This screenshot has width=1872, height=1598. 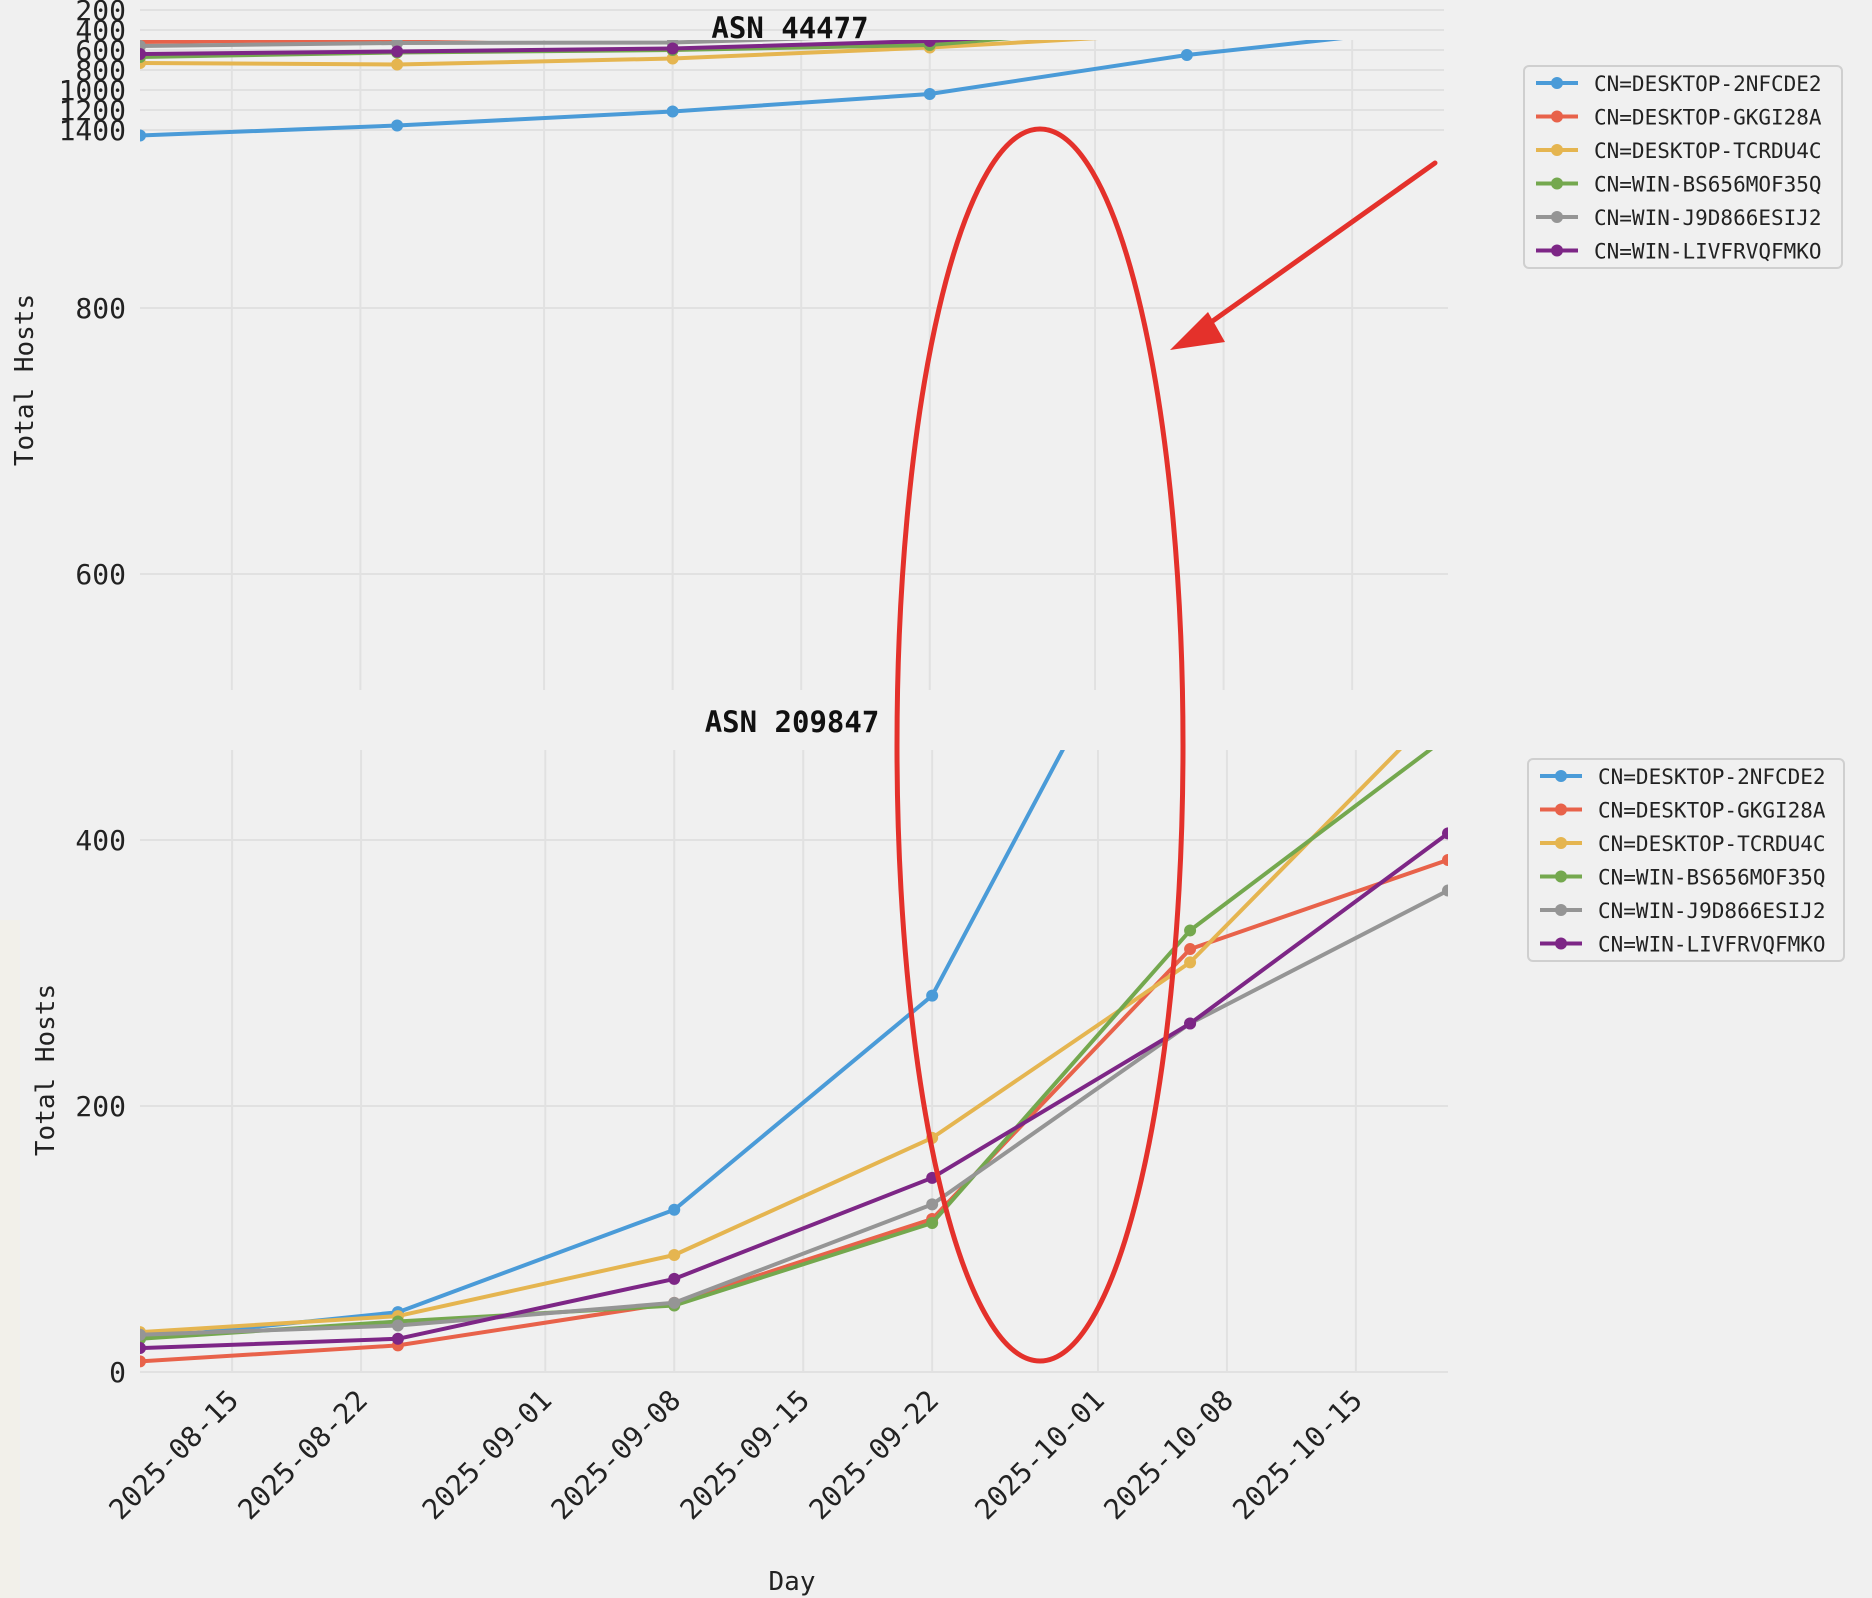 What do you see at coordinates (302, 1455) in the screenshot?
I see `x-tick-label: 2025-08-22` at bounding box center [302, 1455].